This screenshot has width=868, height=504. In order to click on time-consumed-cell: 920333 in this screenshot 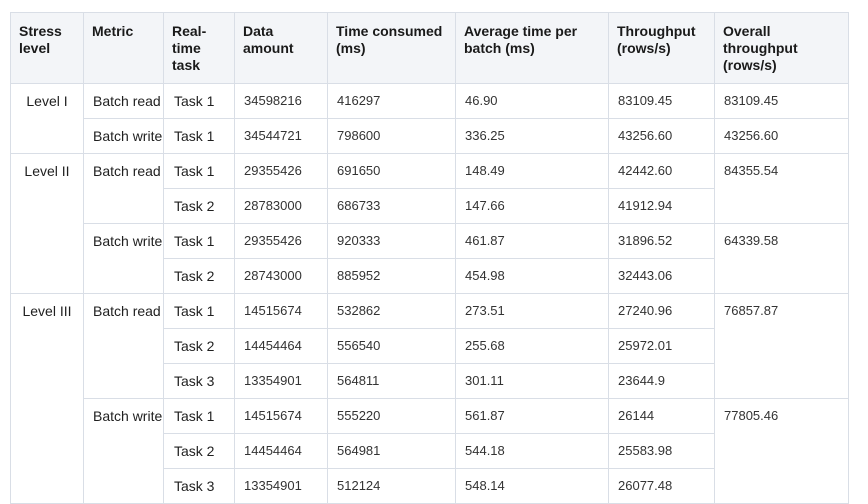, I will do `click(391, 241)`.